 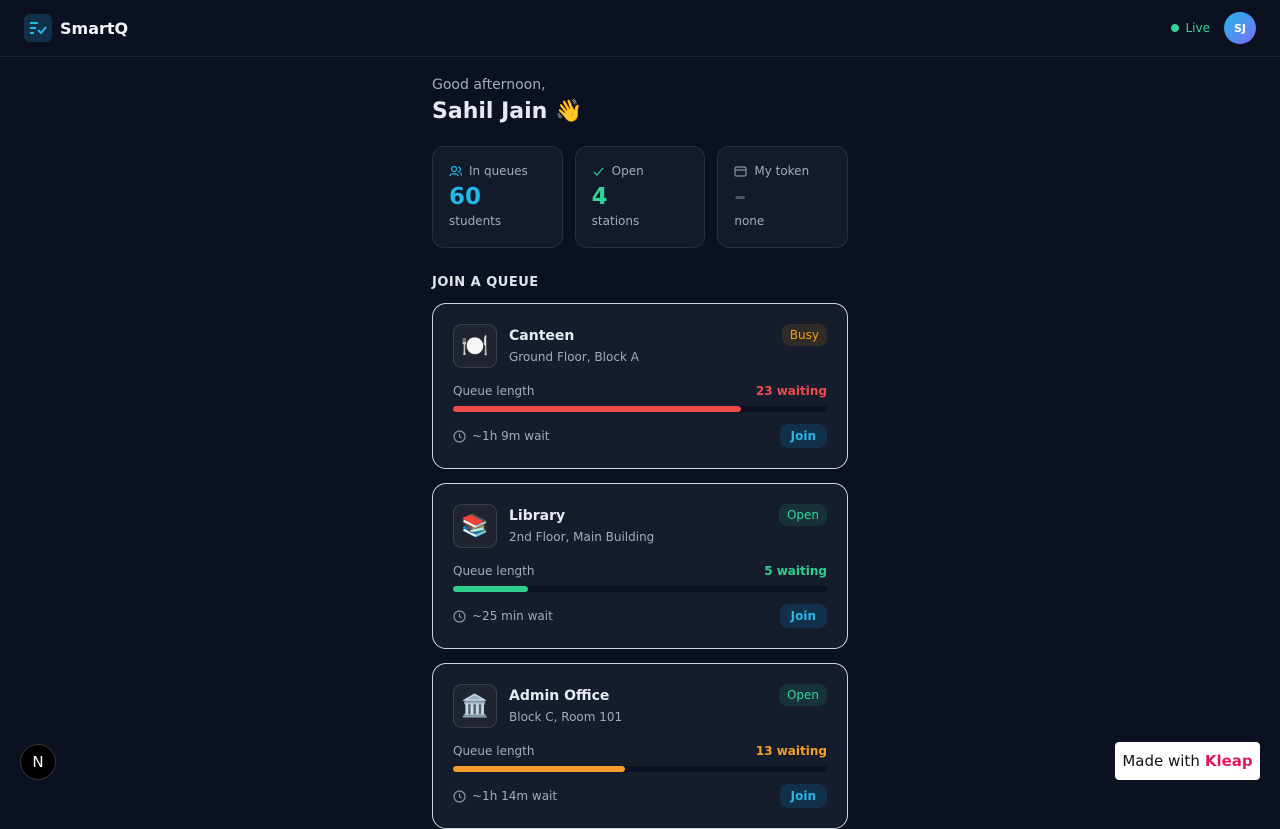 What do you see at coordinates (1240, 28) in the screenshot?
I see `avatar: SJ` at bounding box center [1240, 28].